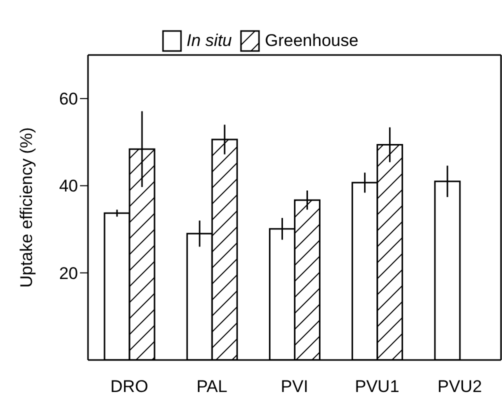 The width and height of the screenshot is (502, 413). Describe the element at coordinates (129, 386) in the screenshot. I see `x-tick-label: DRO` at that location.